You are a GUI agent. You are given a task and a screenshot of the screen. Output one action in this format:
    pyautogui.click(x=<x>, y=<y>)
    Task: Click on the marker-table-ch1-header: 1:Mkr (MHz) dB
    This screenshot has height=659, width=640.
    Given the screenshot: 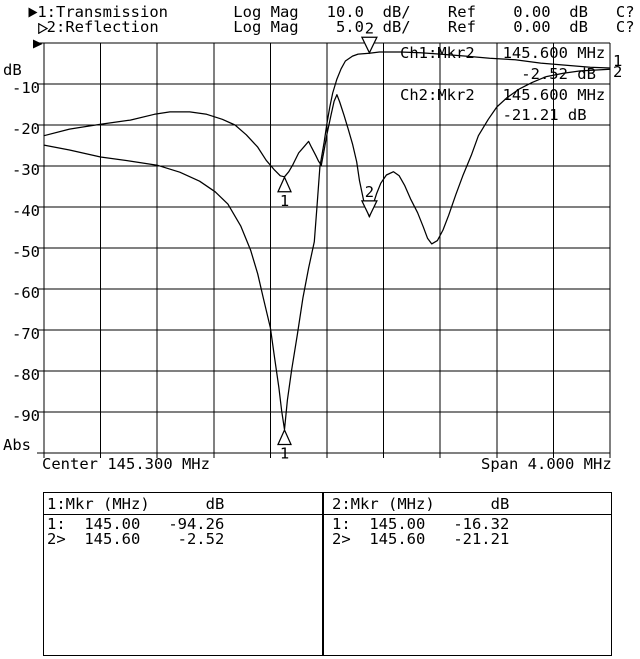 What is the action you would take?
    pyautogui.click(x=136, y=504)
    